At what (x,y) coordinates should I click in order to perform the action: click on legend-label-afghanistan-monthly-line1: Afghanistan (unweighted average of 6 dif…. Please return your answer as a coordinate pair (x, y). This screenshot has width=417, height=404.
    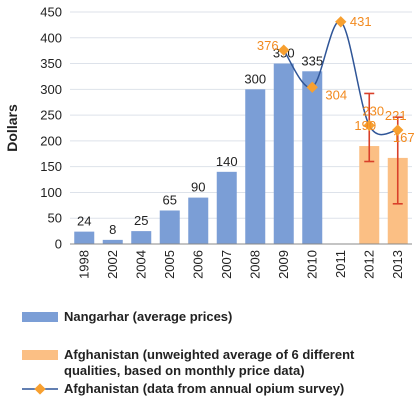
    Looking at the image, I should click on (209, 354).